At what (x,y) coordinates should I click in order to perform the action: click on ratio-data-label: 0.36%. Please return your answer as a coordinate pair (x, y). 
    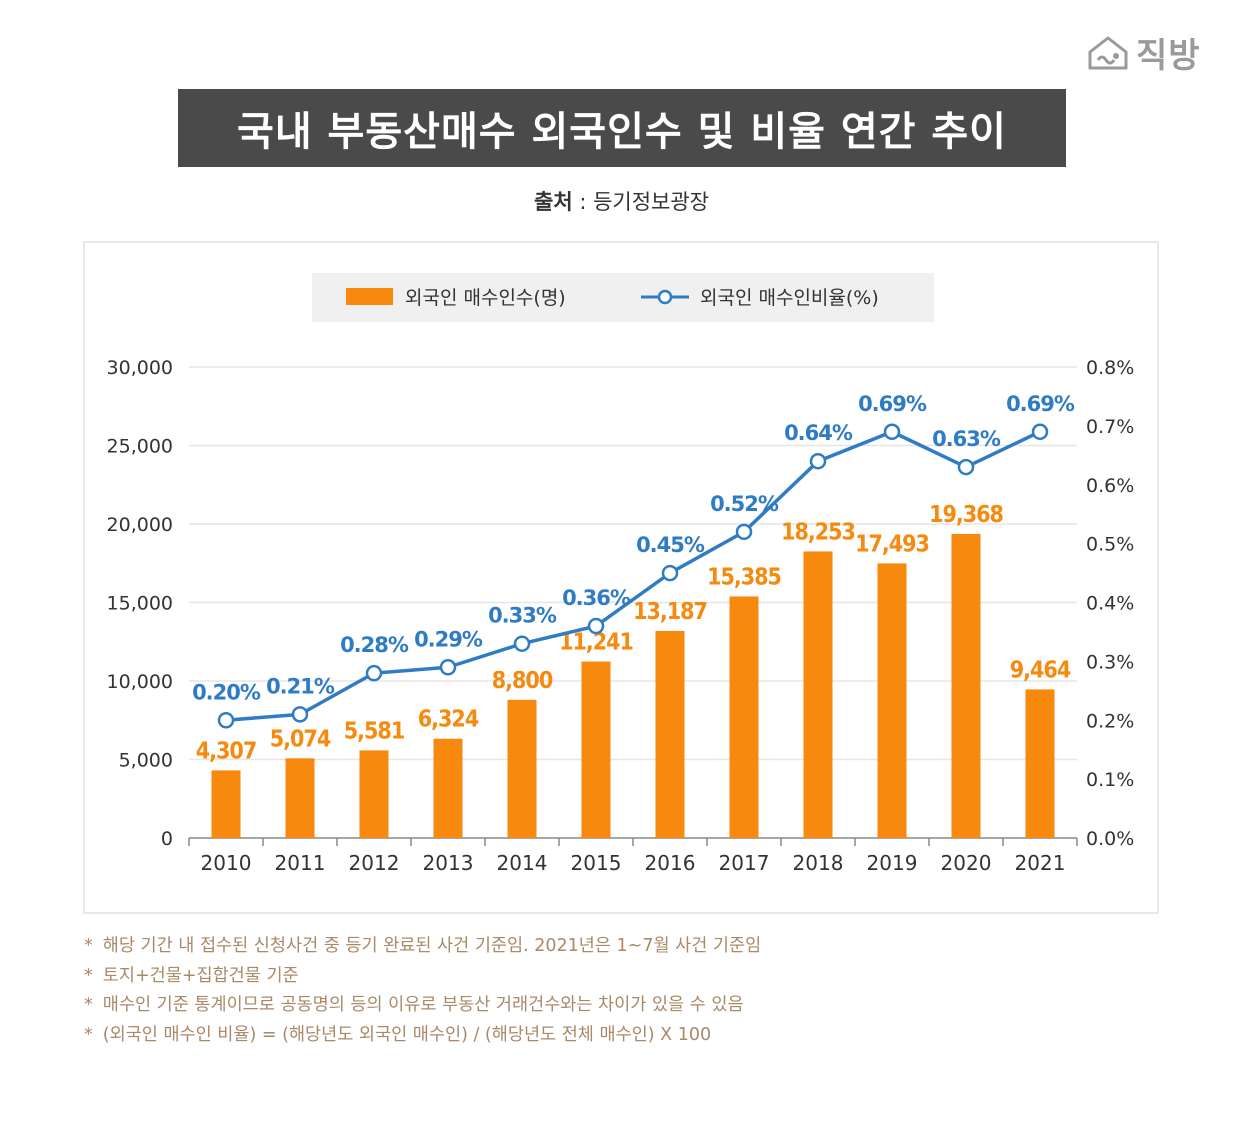
    Looking at the image, I should click on (596, 598).